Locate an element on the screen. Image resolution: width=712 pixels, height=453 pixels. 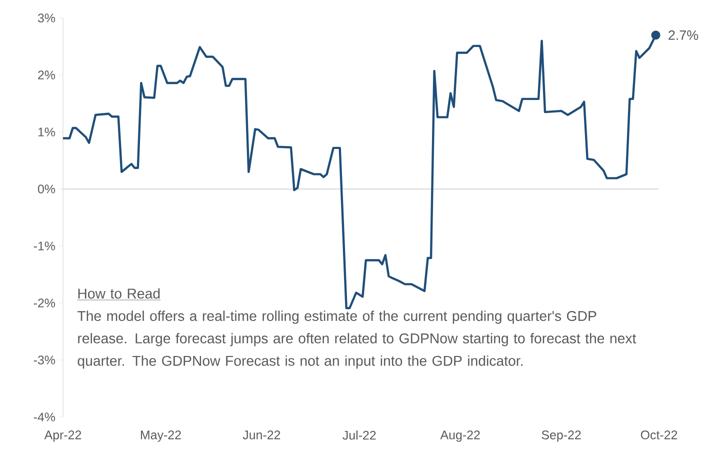
y-tick-label: 1% is located at coordinates (47, 132).